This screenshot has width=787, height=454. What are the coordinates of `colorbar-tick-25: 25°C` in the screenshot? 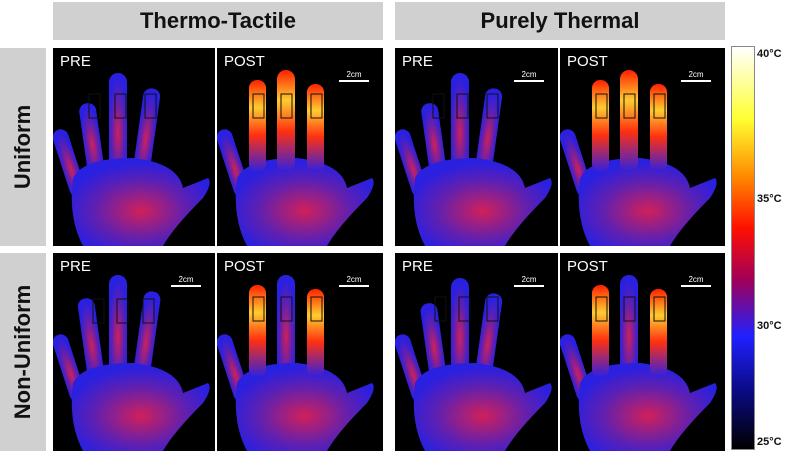 It's located at (769, 442).